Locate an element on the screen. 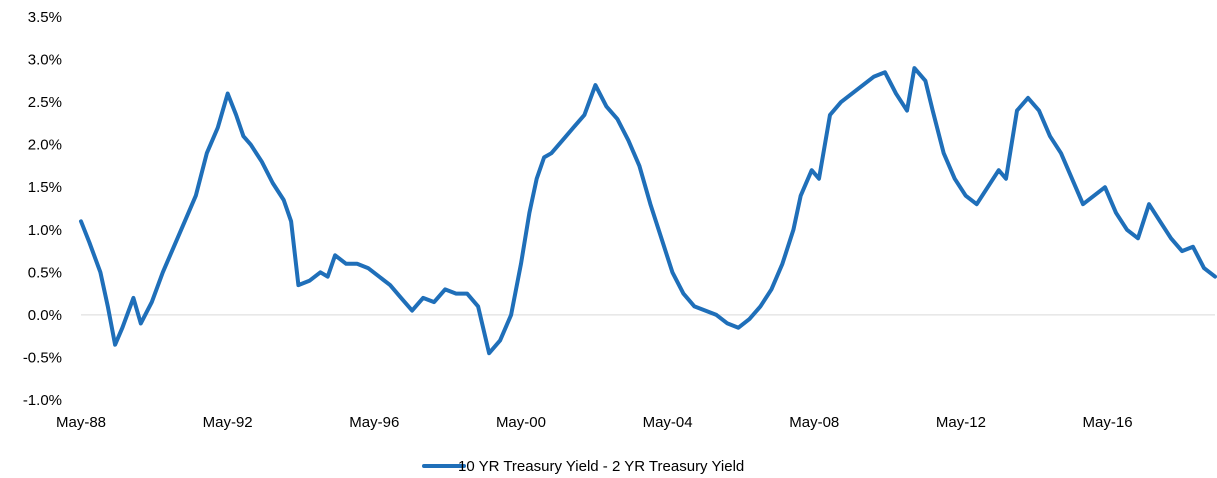  x-tick-label: May-16 is located at coordinates (1108, 422).